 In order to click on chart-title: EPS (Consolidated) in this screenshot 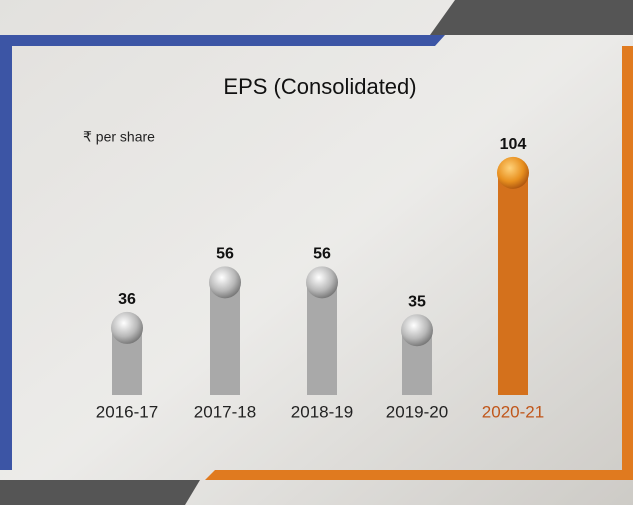, I will do `click(319, 86)`.